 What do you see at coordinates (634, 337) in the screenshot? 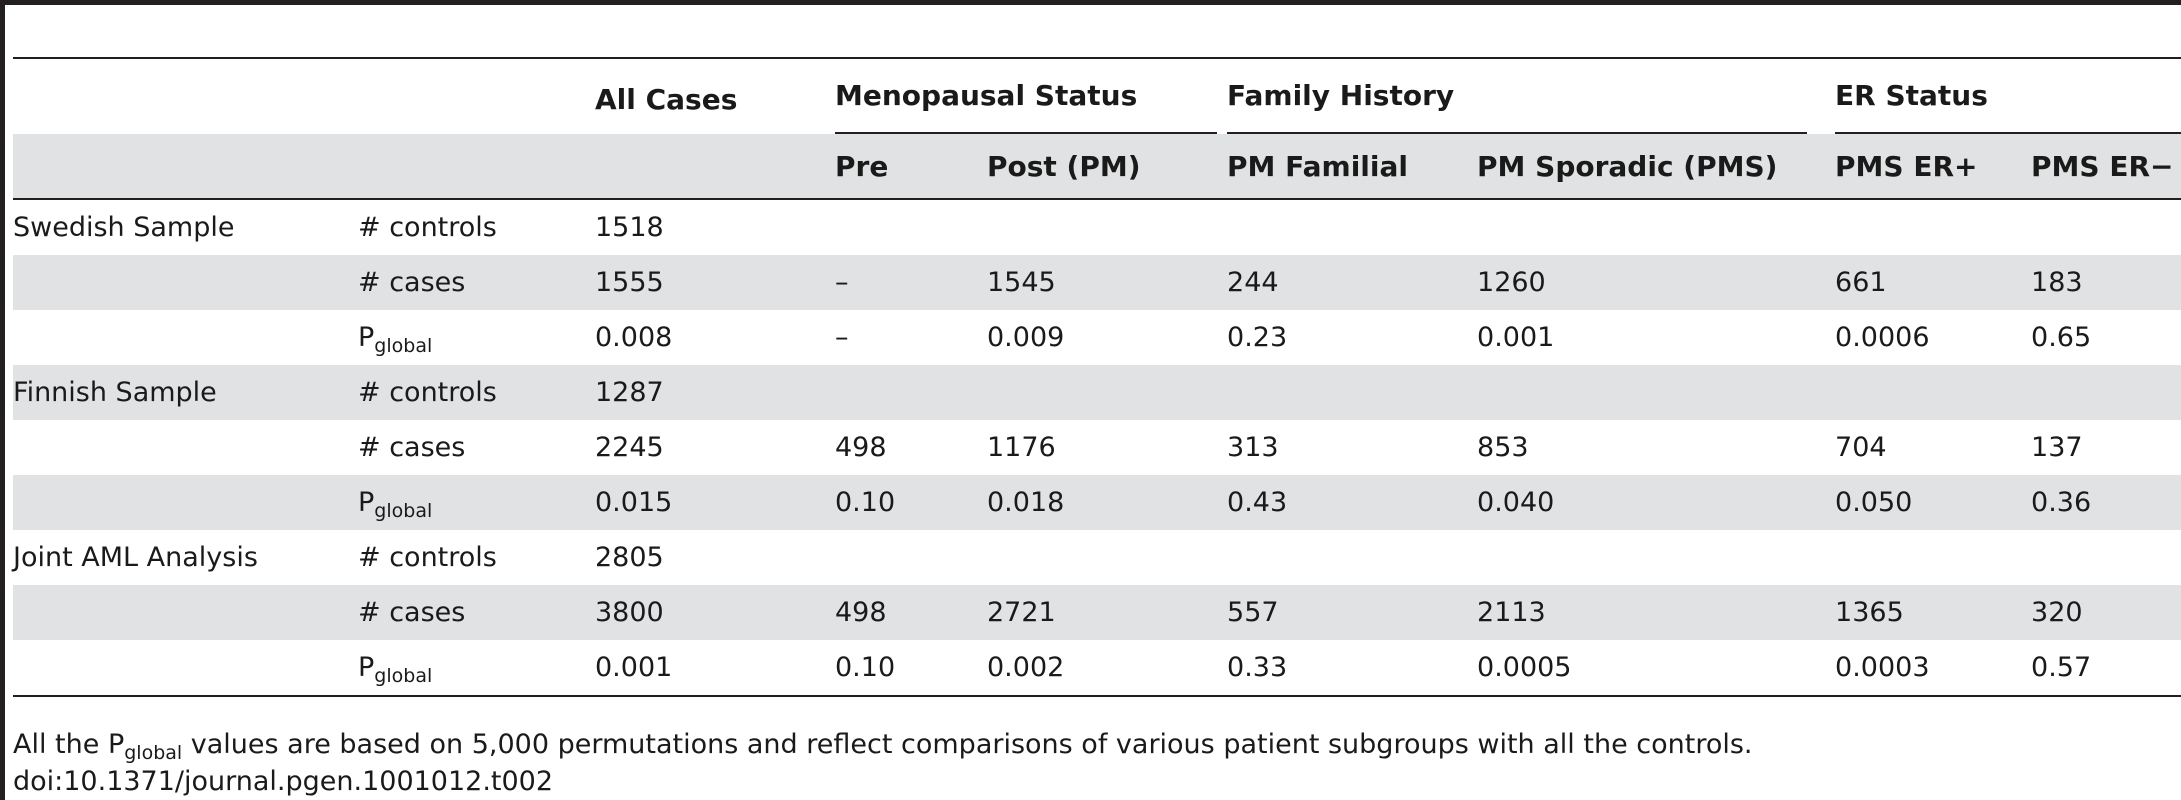
I see `cell: 0.008` at bounding box center [634, 337].